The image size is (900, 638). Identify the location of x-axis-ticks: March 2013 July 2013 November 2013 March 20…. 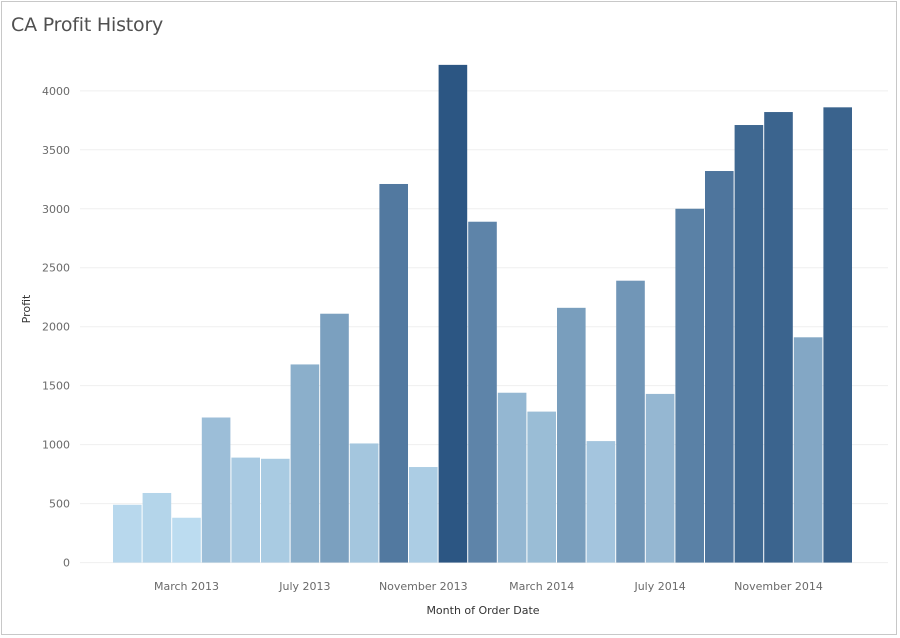
(488, 586).